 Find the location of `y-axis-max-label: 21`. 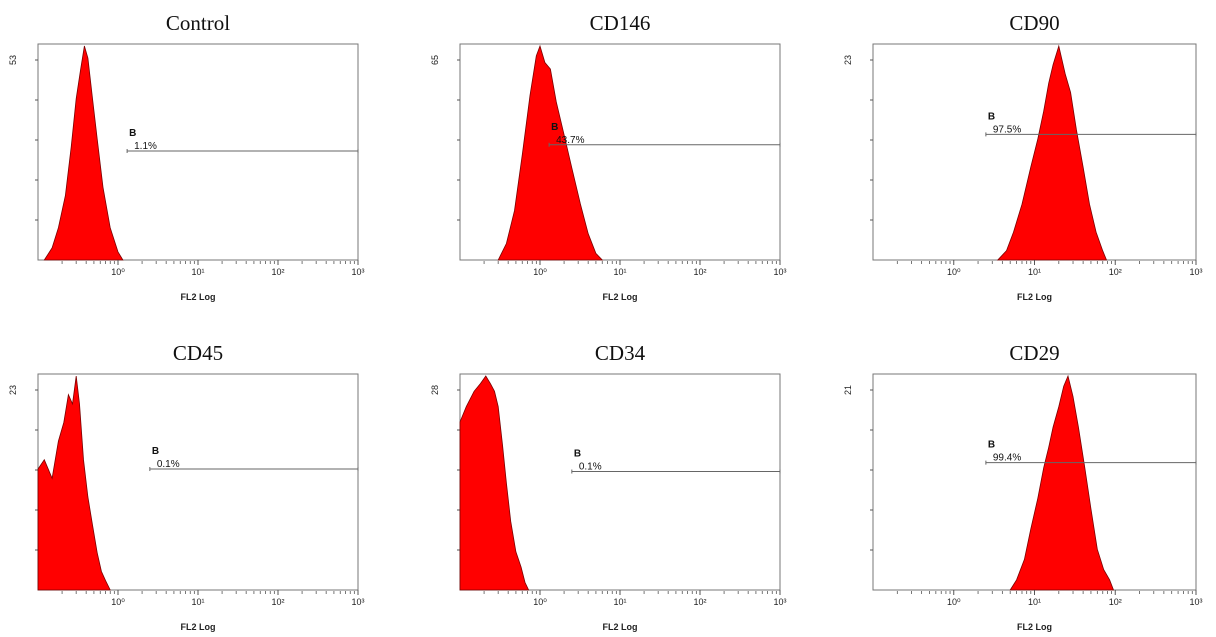

y-axis-max-label: 21 is located at coordinates (848, 390).